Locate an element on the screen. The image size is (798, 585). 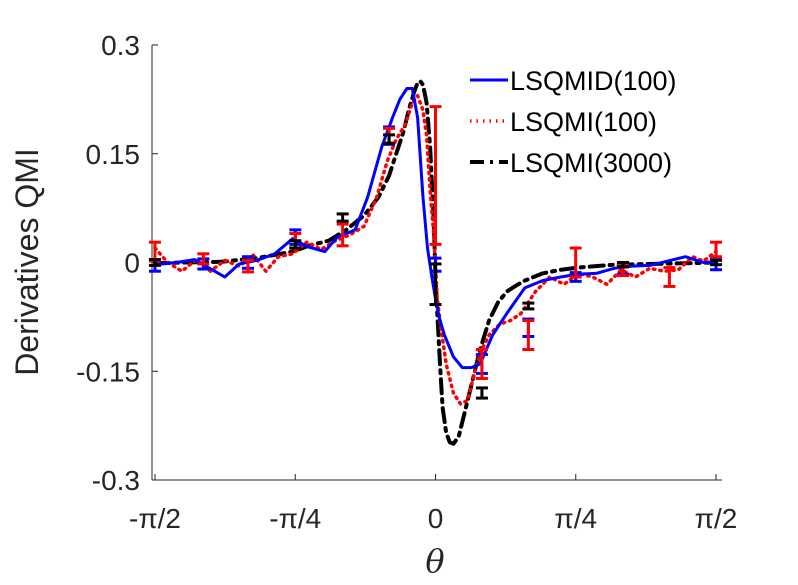
y-tick-label: -0.15 is located at coordinates (108, 371).